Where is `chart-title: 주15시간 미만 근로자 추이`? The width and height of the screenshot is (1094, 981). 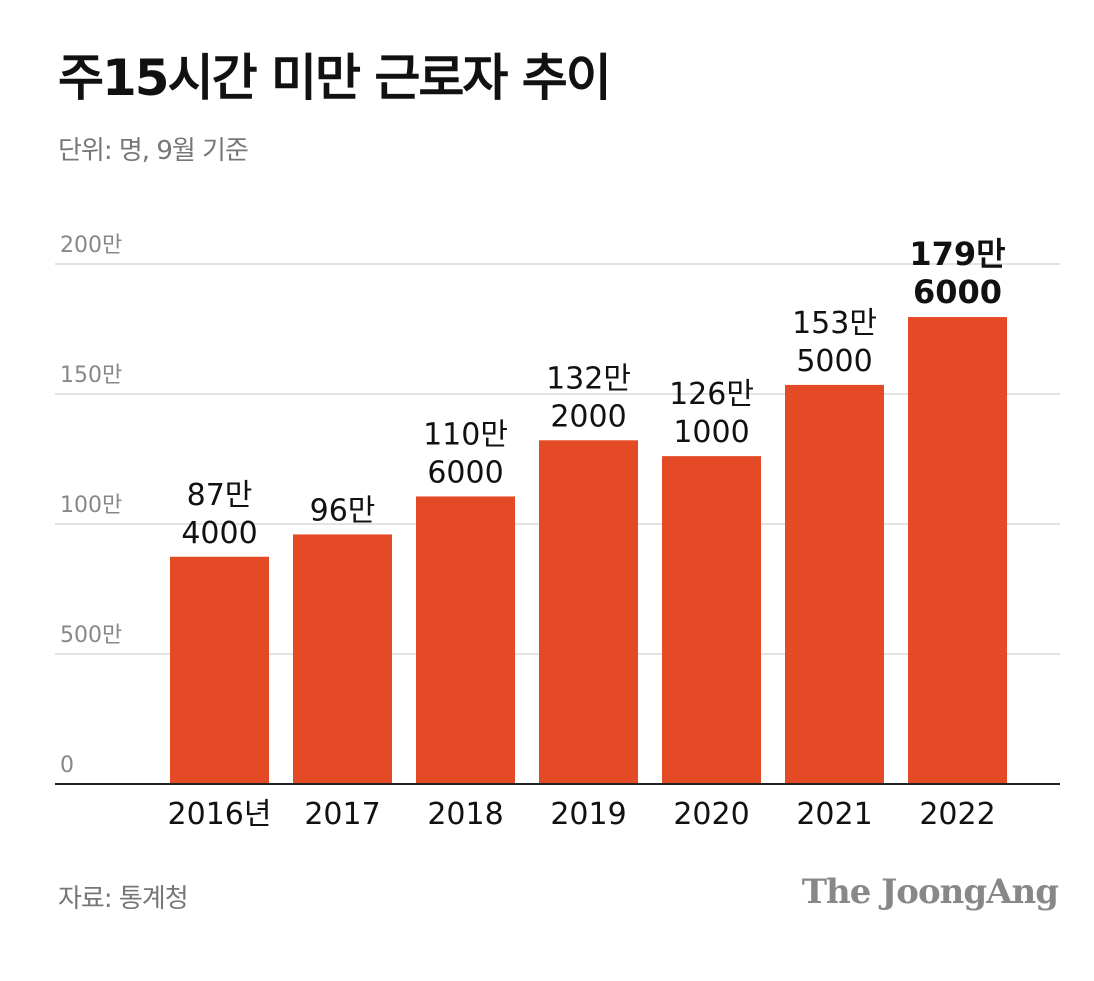
chart-title: 주15시간 미만 근로자 추이 is located at coordinates (335, 78).